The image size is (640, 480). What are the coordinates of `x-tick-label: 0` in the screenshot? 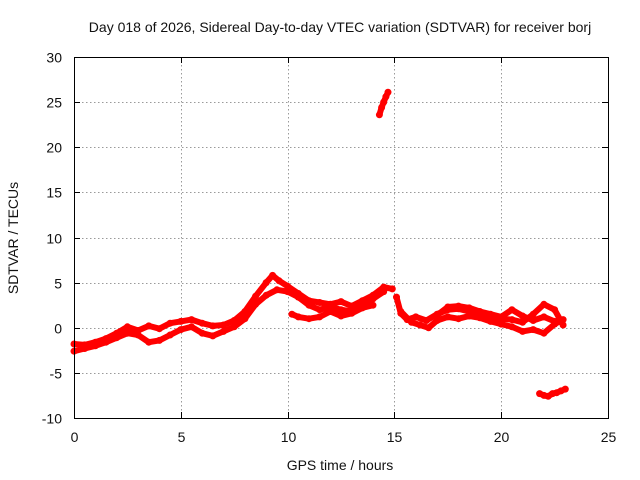 It's located at (75, 437).